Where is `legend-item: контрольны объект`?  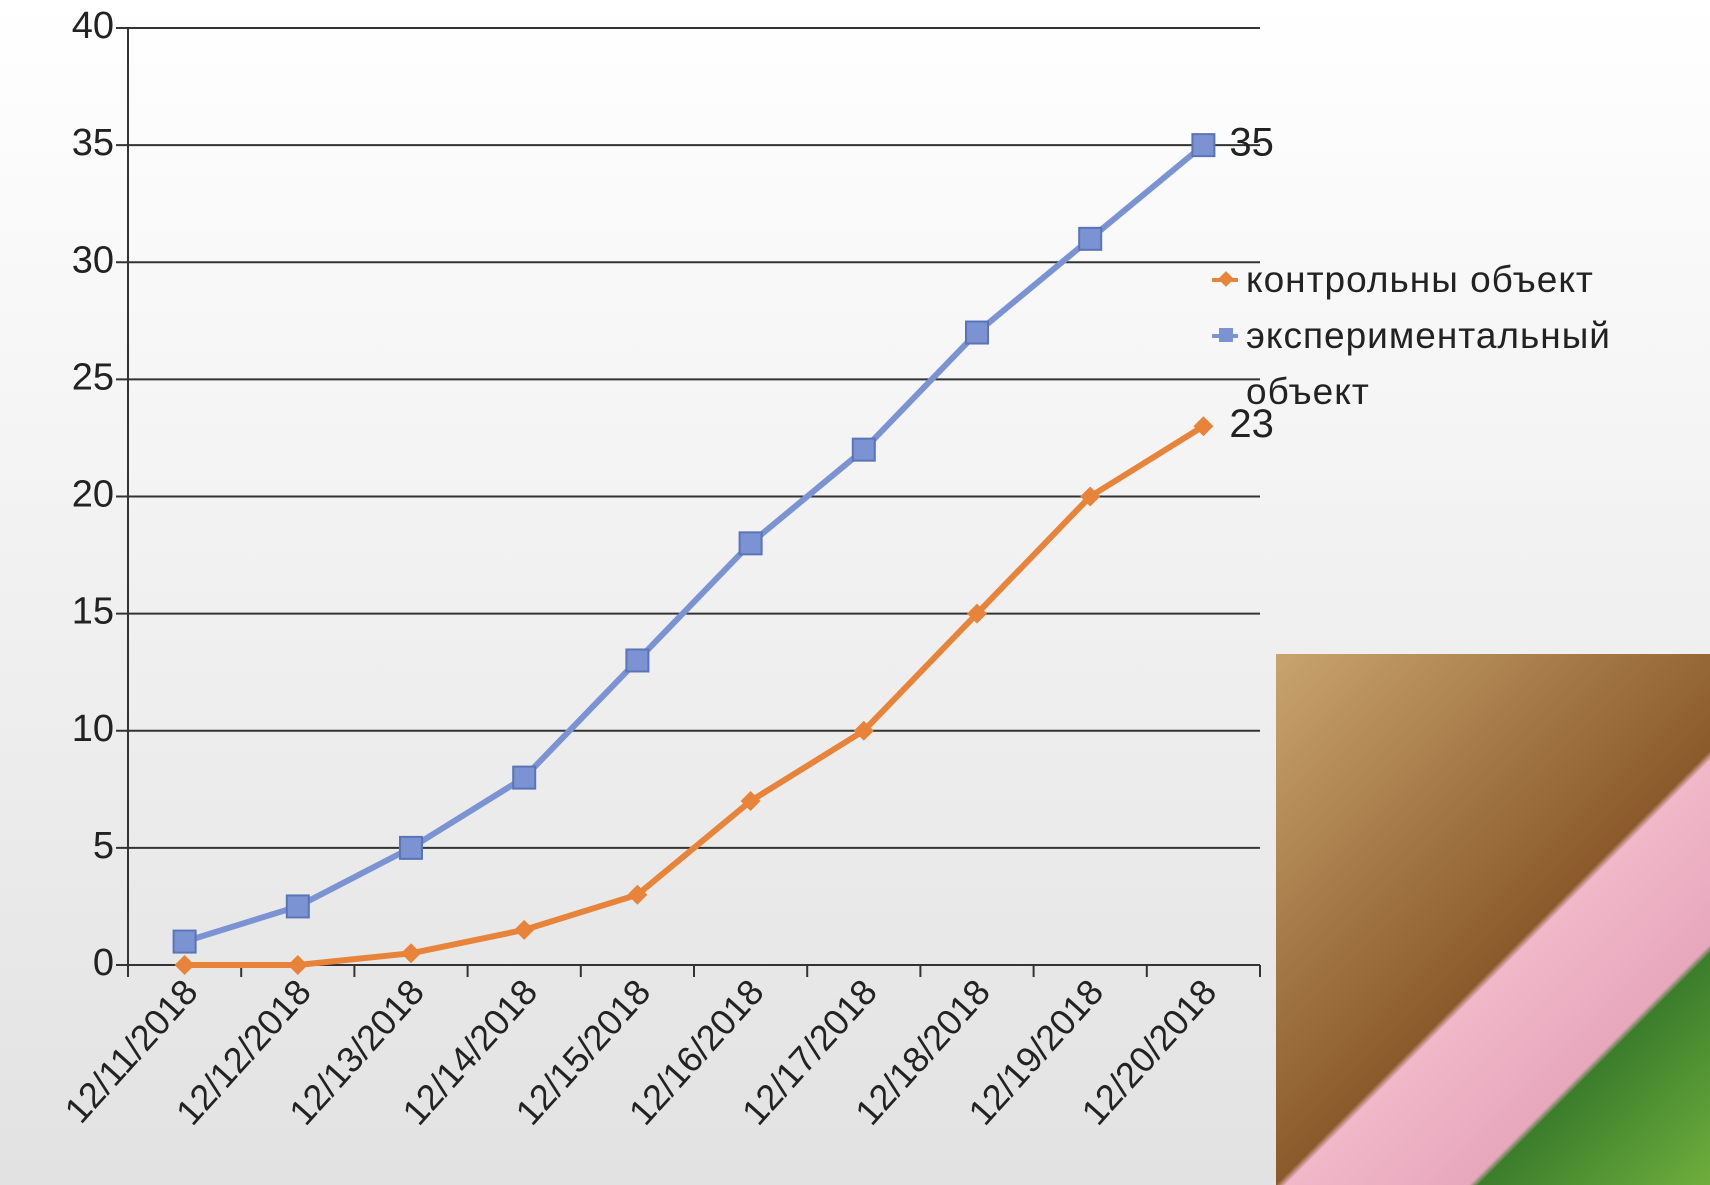
legend-item: контрольны объект is located at coordinates (1461, 280).